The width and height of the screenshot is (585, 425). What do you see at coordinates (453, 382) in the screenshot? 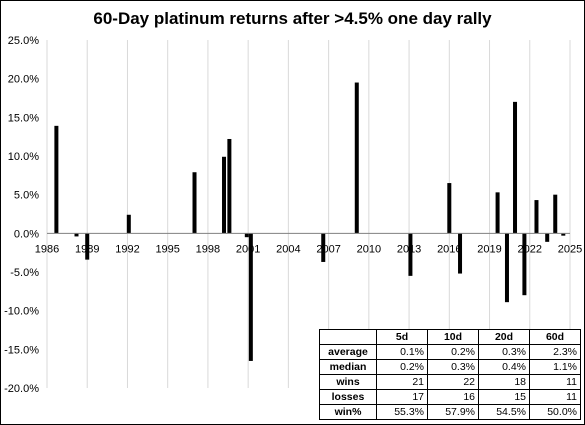
I see `stats-cell: 22` at bounding box center [453, 382].